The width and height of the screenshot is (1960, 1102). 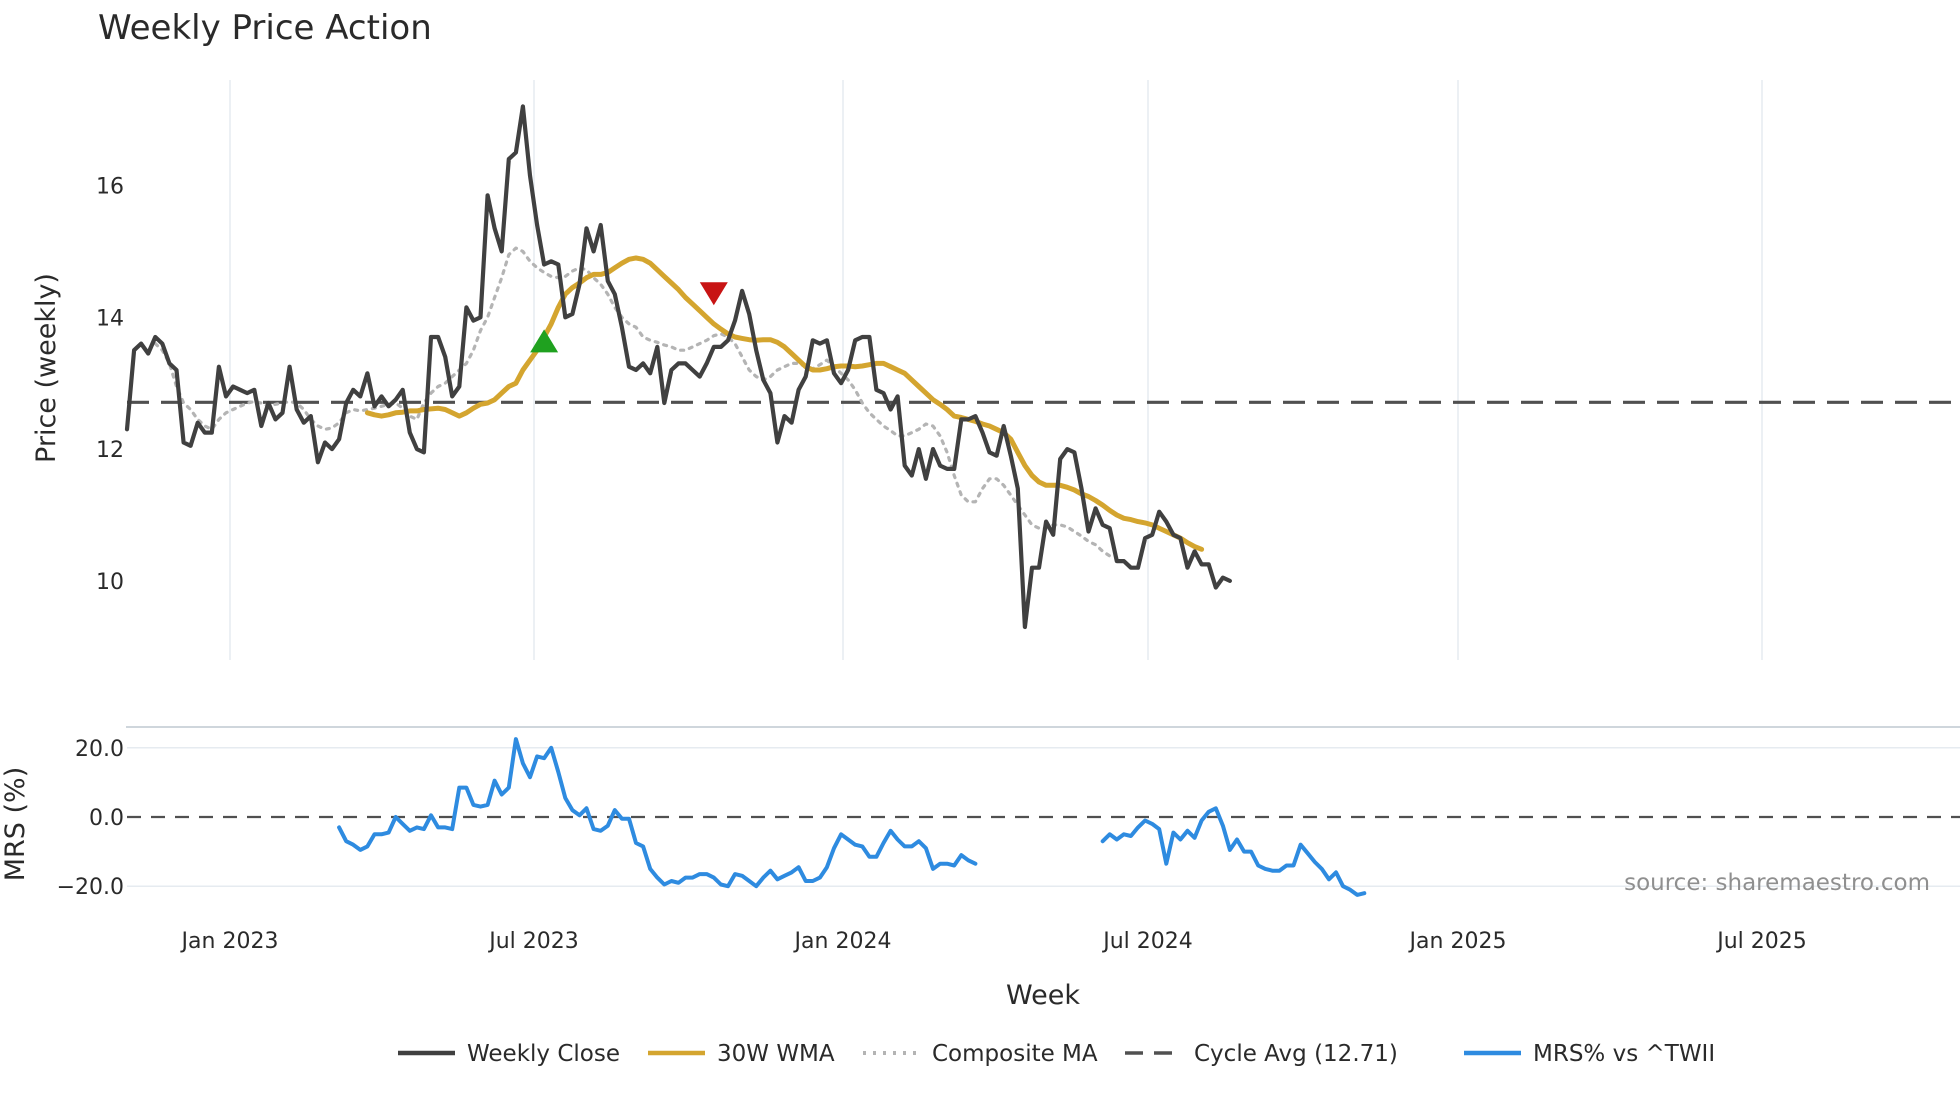 I want to click on x-tick-label: Jul 2024, so click(x=1147, y=941).